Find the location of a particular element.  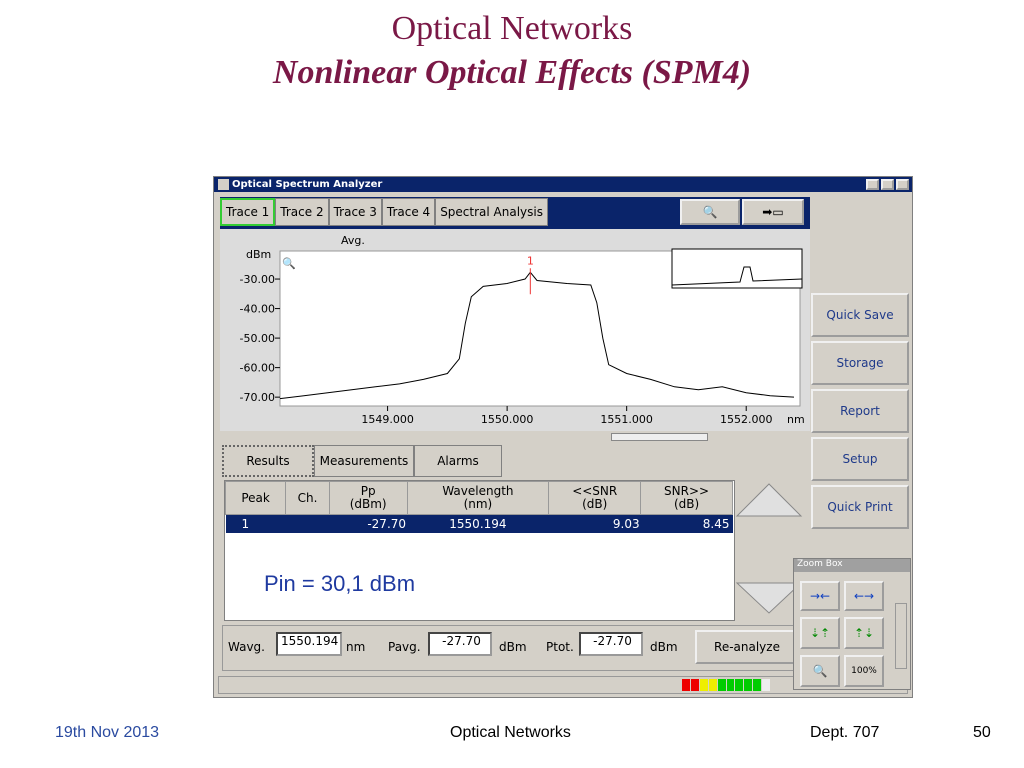

zoom-in-x: →← is located at coordinates (820, 596).